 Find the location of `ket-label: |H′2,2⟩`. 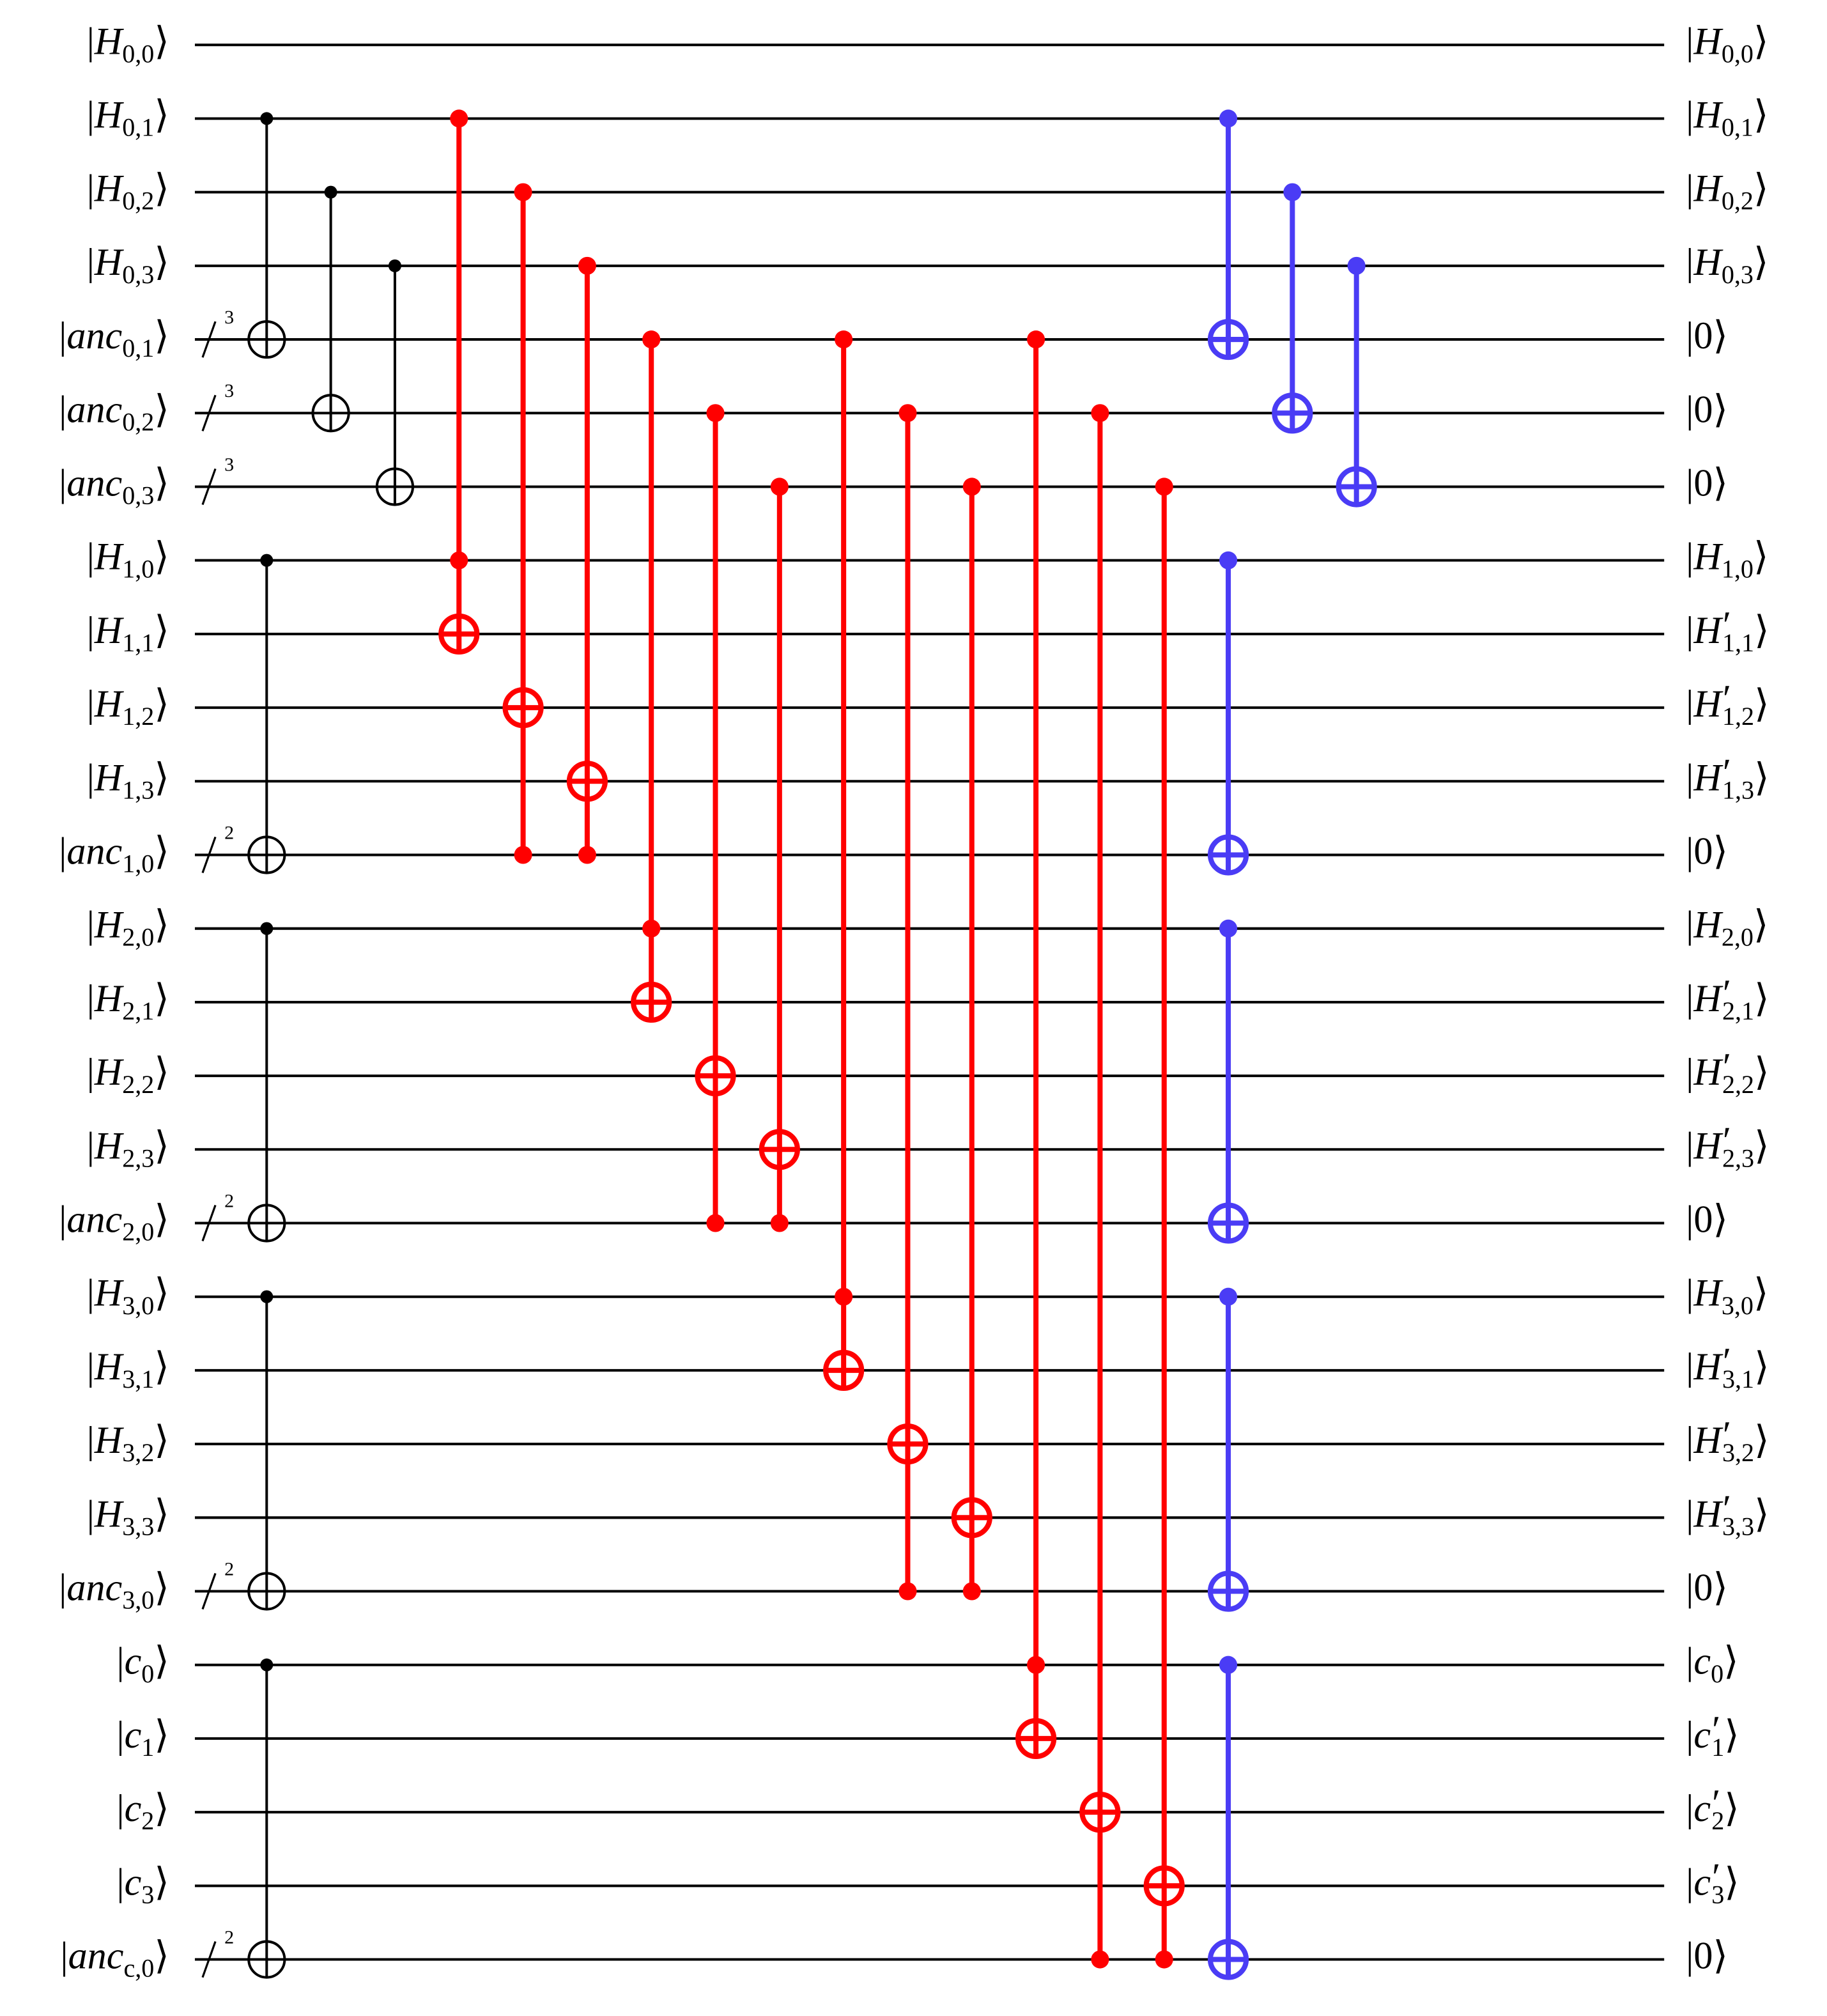

ket-label: |H′2,2⟩ is located at coordinates (1727, 1072).